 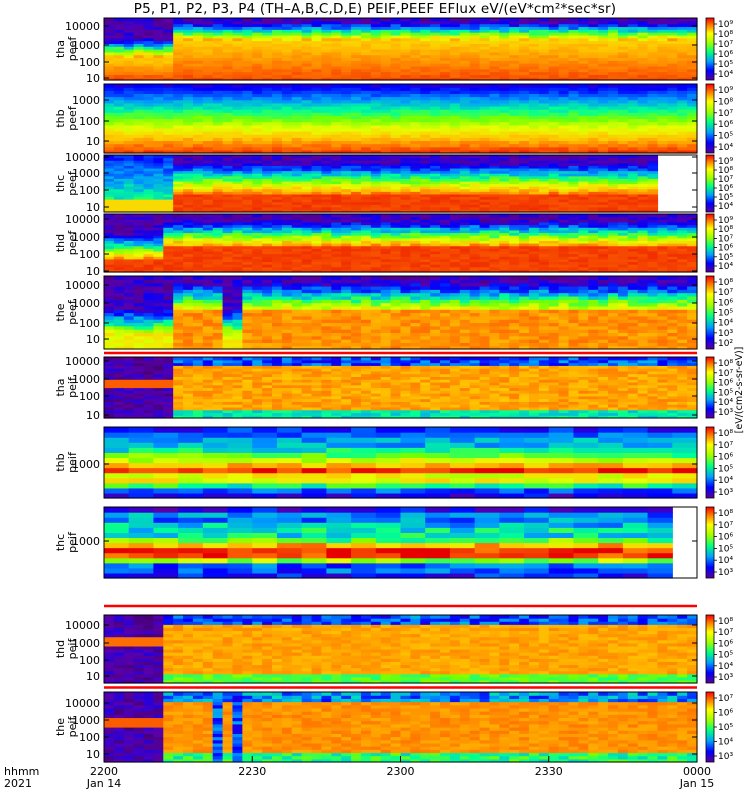 I want to click on time-axis-year-label: 2021, so click(x=18, y=783).